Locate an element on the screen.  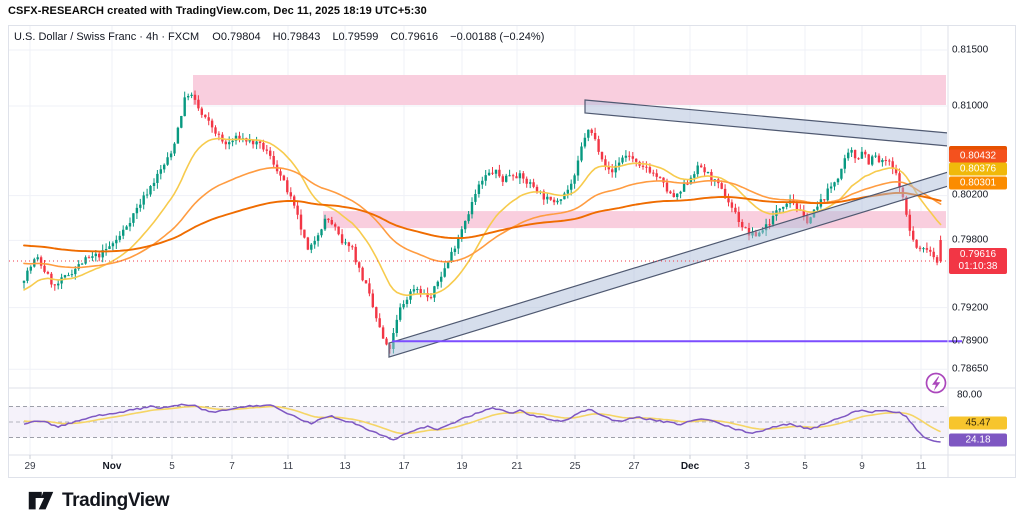
time-axis-label: 21 is located at coordinates (517, 466).